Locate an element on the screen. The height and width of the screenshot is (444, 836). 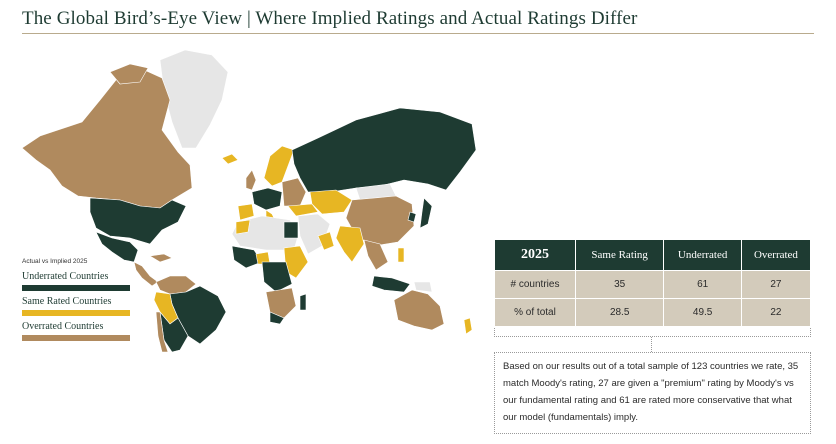
header-overrated: Overrated is located at coordinates (776, 255).